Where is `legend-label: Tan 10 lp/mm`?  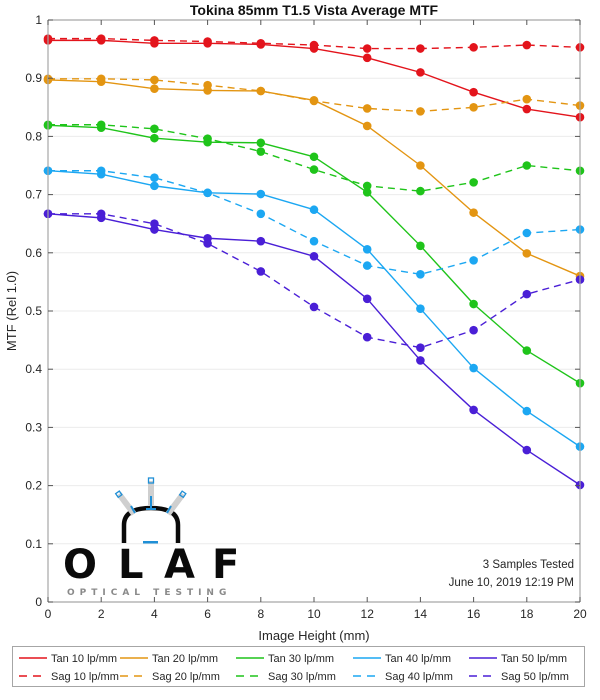
legend-label: Tan 10 lp/mm is located at coordinates (84, 659).